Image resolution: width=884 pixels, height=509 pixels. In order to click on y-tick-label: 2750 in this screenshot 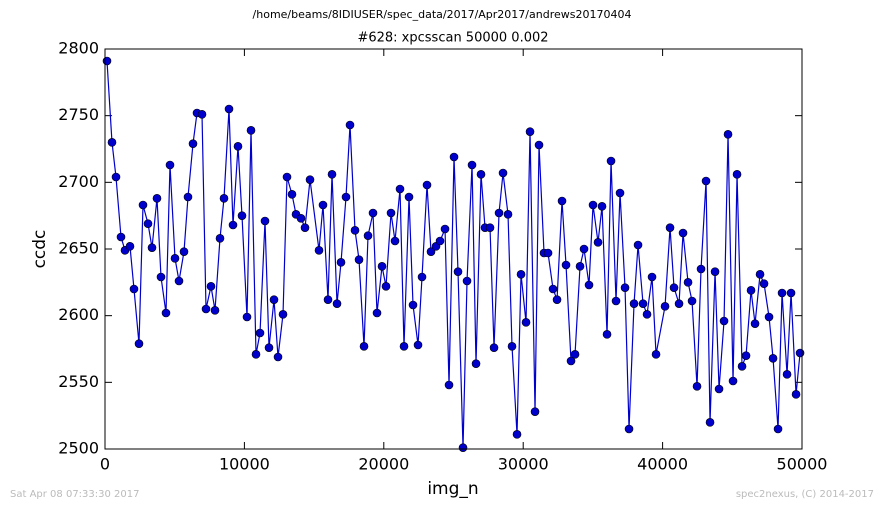, I will do `click(78, 114)`.